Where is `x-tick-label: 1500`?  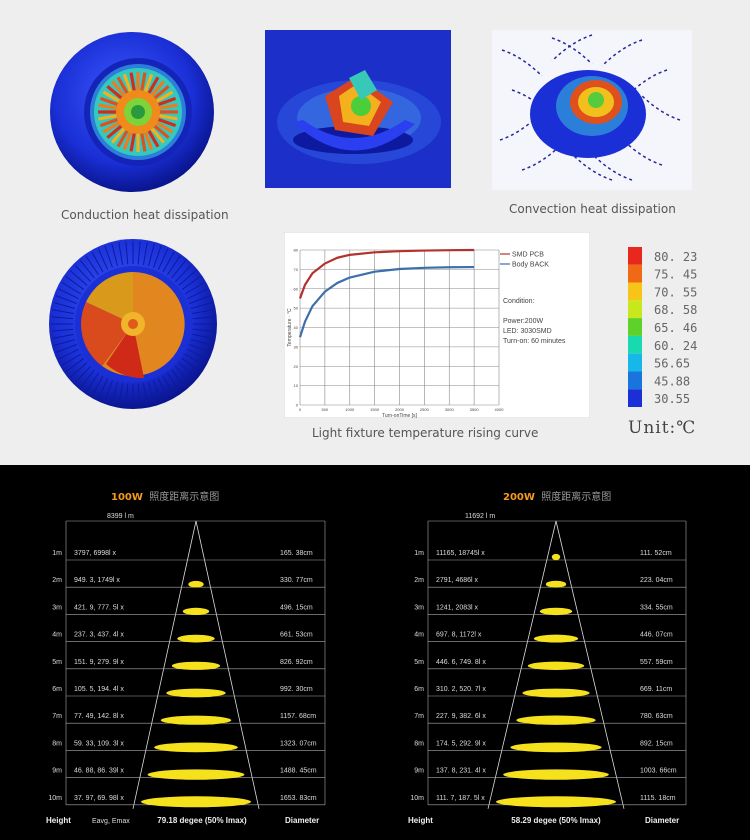
x-tick-label: 1500 is located at coordinates (375, 409).